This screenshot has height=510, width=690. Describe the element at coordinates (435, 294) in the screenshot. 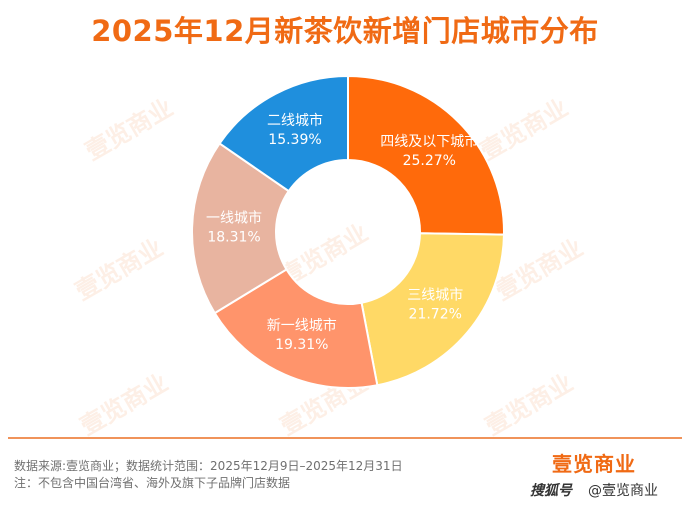

I see `slice-category-label: 三线城市` at that location.